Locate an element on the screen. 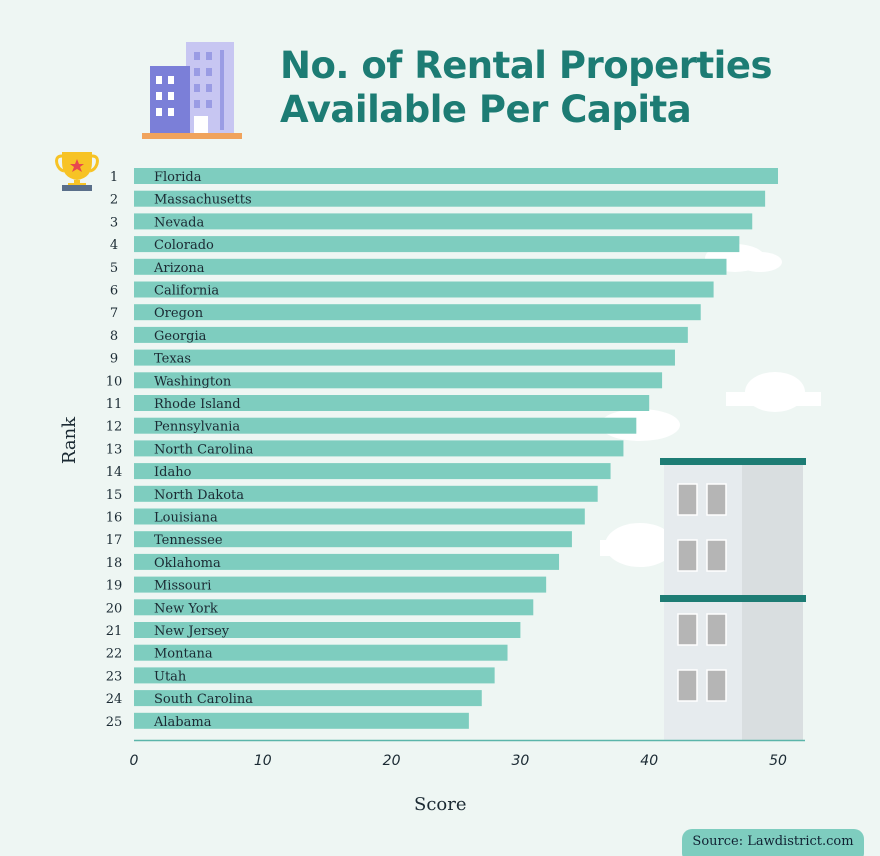 The width and height of the screenshot is (880, 856). rank-label: 25 is located at coordinates (114, 722).